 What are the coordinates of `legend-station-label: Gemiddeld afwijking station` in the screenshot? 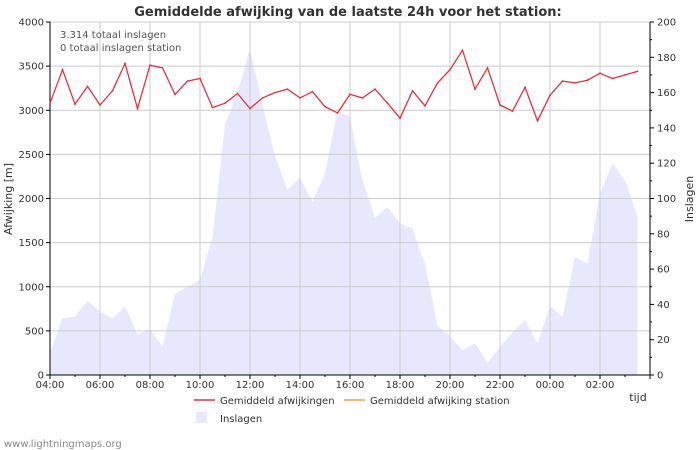 It's located at (440, 401).